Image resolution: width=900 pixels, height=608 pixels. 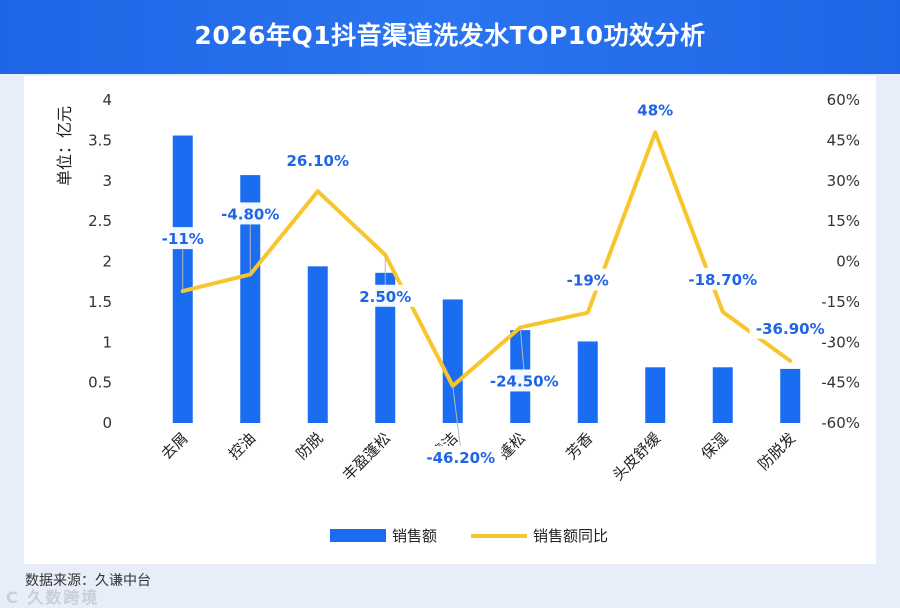 I want to click on legend-swatch-bar, so click(x=358, y=535).